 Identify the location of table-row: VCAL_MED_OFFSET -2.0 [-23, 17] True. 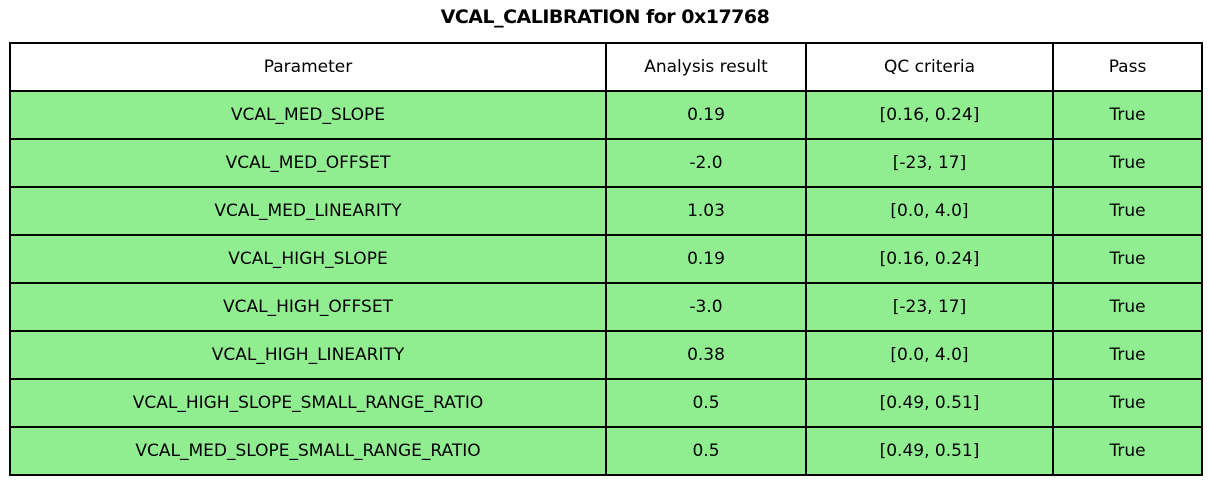
(606, 163).